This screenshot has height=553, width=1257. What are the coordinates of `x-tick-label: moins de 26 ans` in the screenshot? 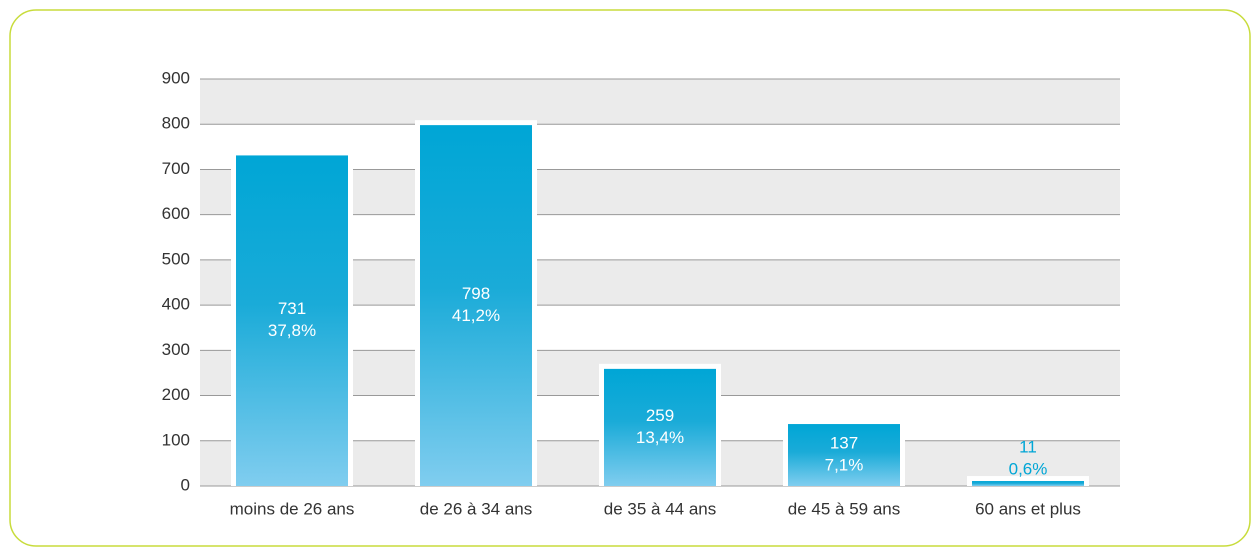 It's located at (292, 508).